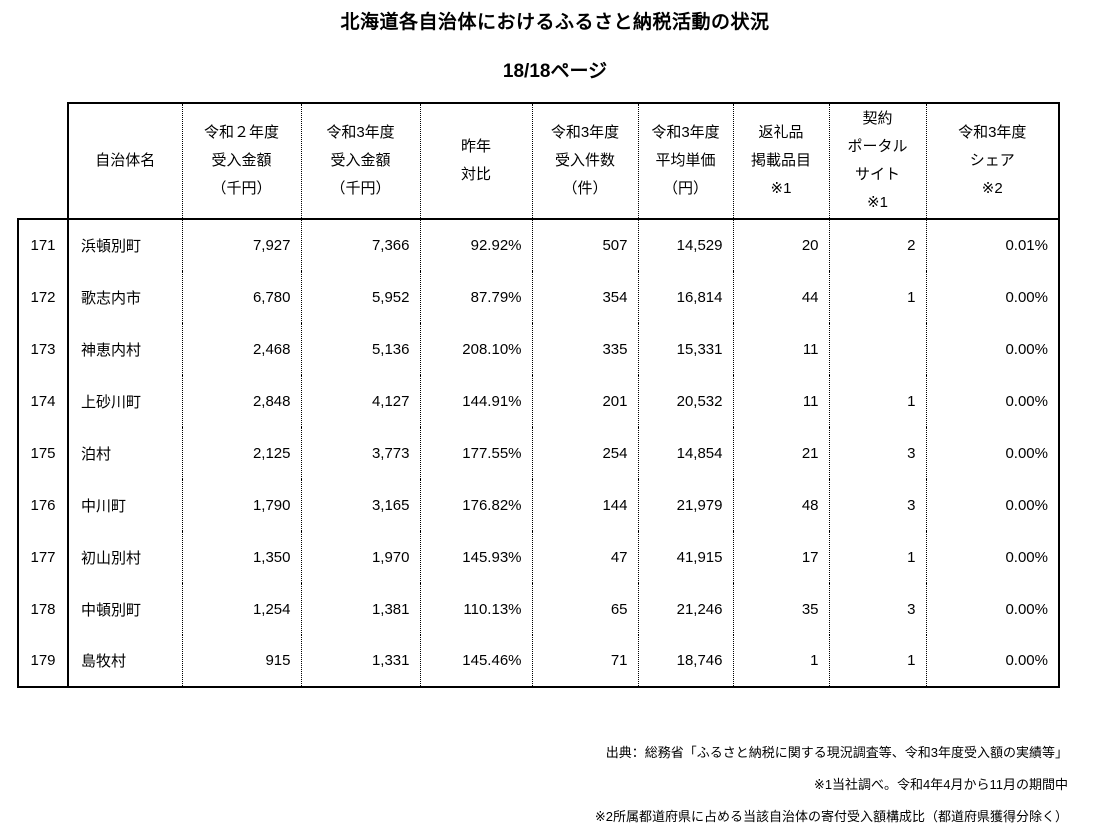 Image resolution: width=1110 pixels, height=838 pixels. Describe the element at coordinates (780, 557) in the screenshot. I see `gift-items-cell: 17` at that location.